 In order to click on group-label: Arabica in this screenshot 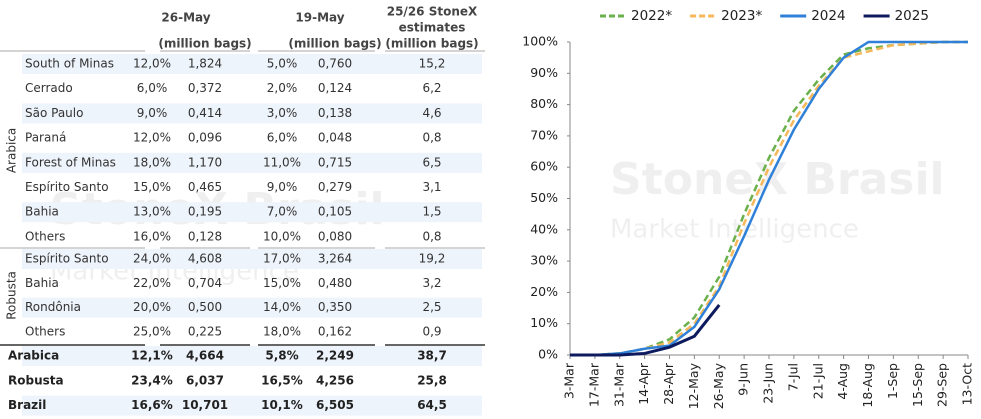, I will do `click(12, 150)`.